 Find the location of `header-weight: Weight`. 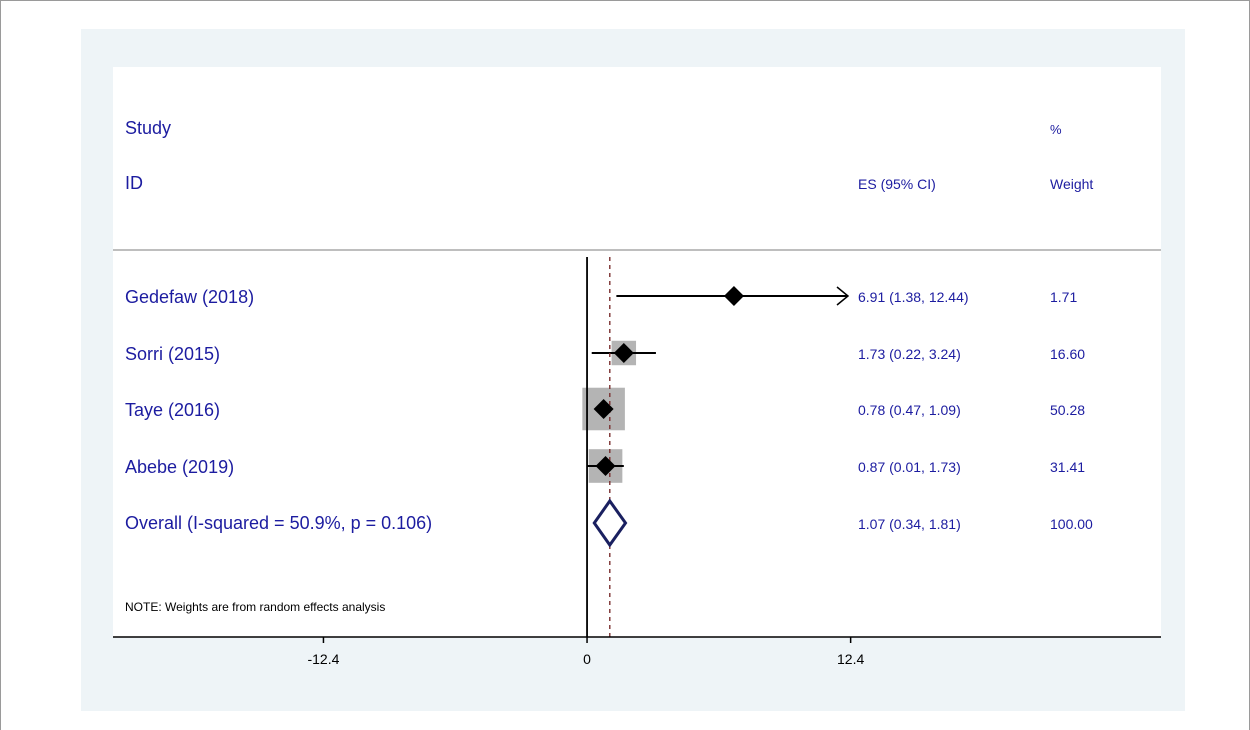

header-weight: Weight is located at coordinates (1071, 184).